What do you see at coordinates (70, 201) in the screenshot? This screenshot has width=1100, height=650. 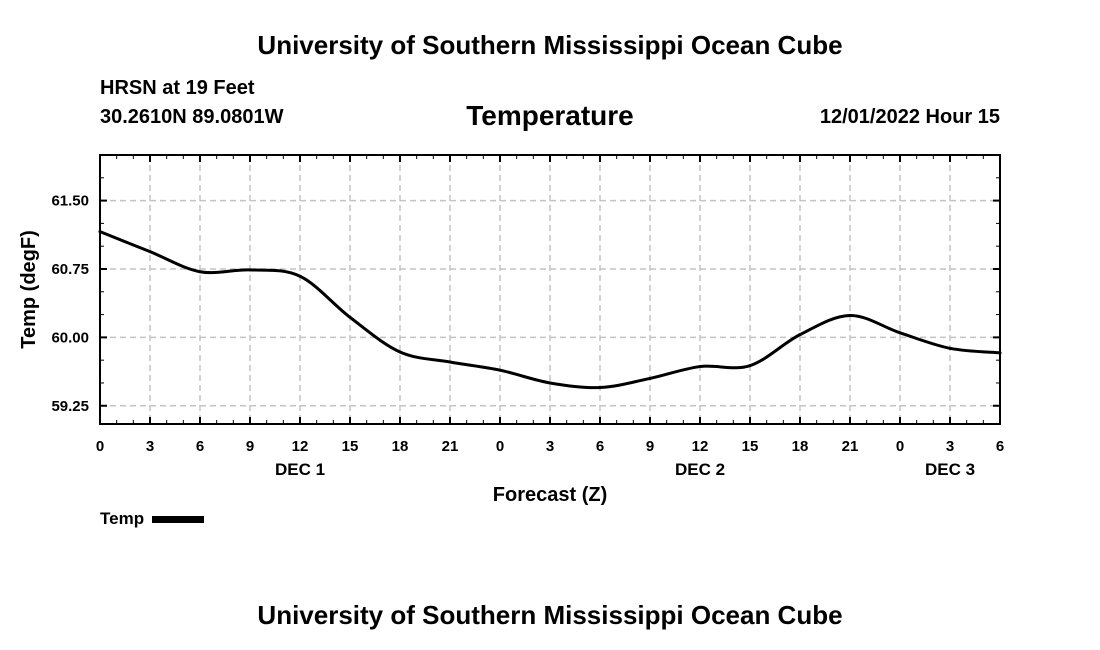 I see `y-tick-label: 61.50` at bounding box center [70, 201].